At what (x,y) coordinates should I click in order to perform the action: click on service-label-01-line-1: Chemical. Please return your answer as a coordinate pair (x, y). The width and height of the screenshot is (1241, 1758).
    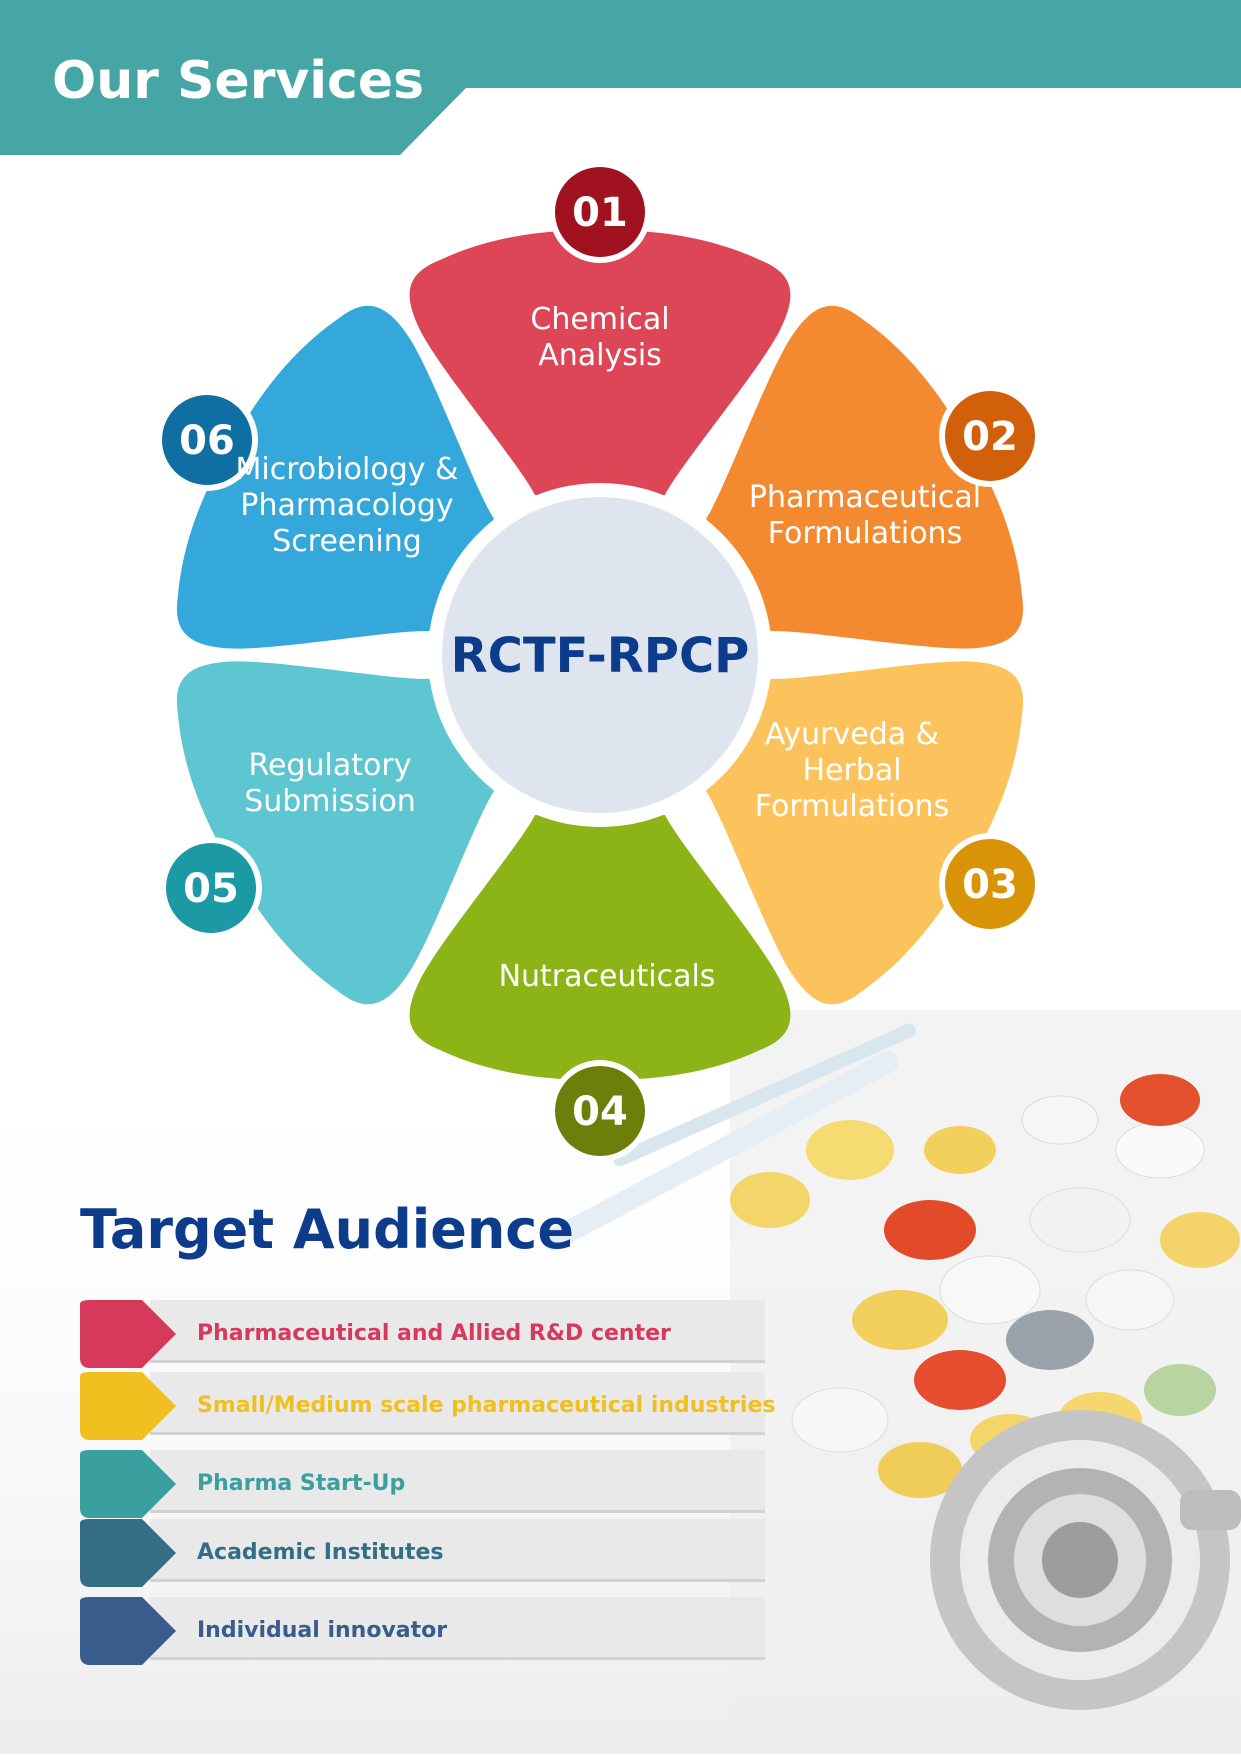
    Looking at the image, I should click on (599, 319).